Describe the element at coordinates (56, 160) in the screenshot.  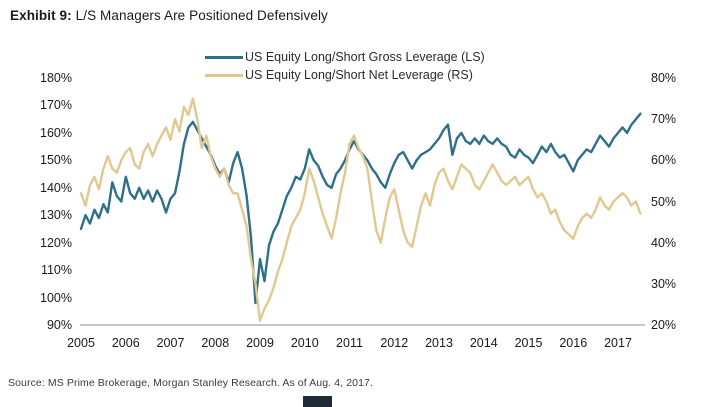
I see `left-axis-tick-label: 150%` at that location.